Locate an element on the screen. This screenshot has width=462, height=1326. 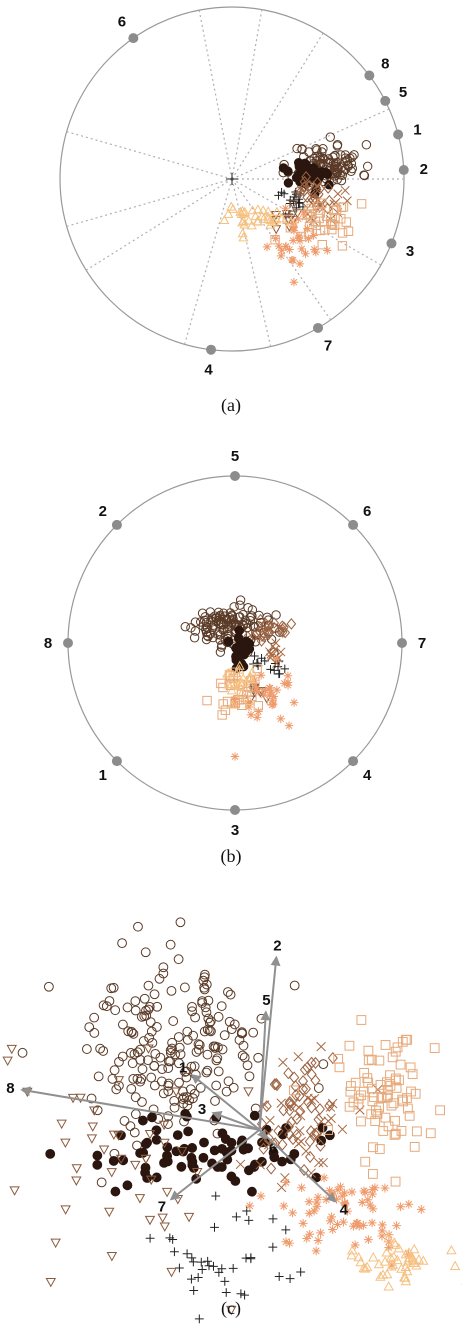
anchor-label: 6 is located at coordinates (122, 22).